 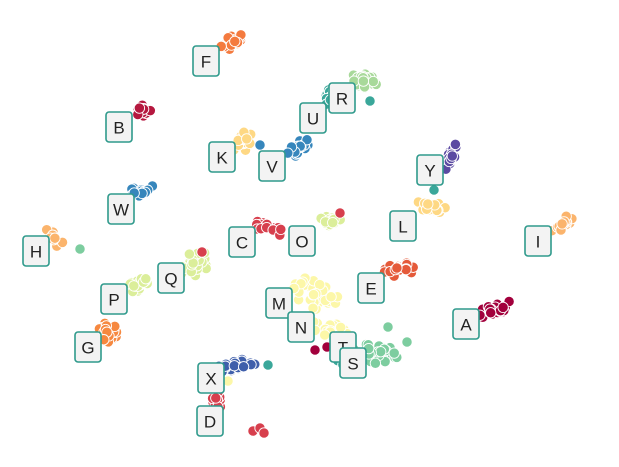 I want to click on cluster-label-text: K, so click(x=222, y=158).